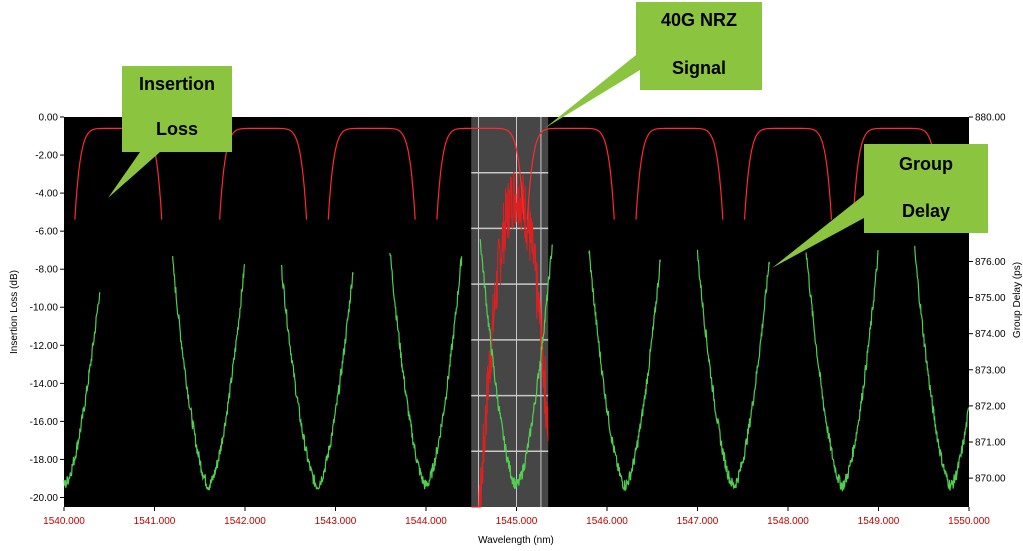  I want to click on y-axis-left-title: Insertion Loss (dB), so click(14, 312).